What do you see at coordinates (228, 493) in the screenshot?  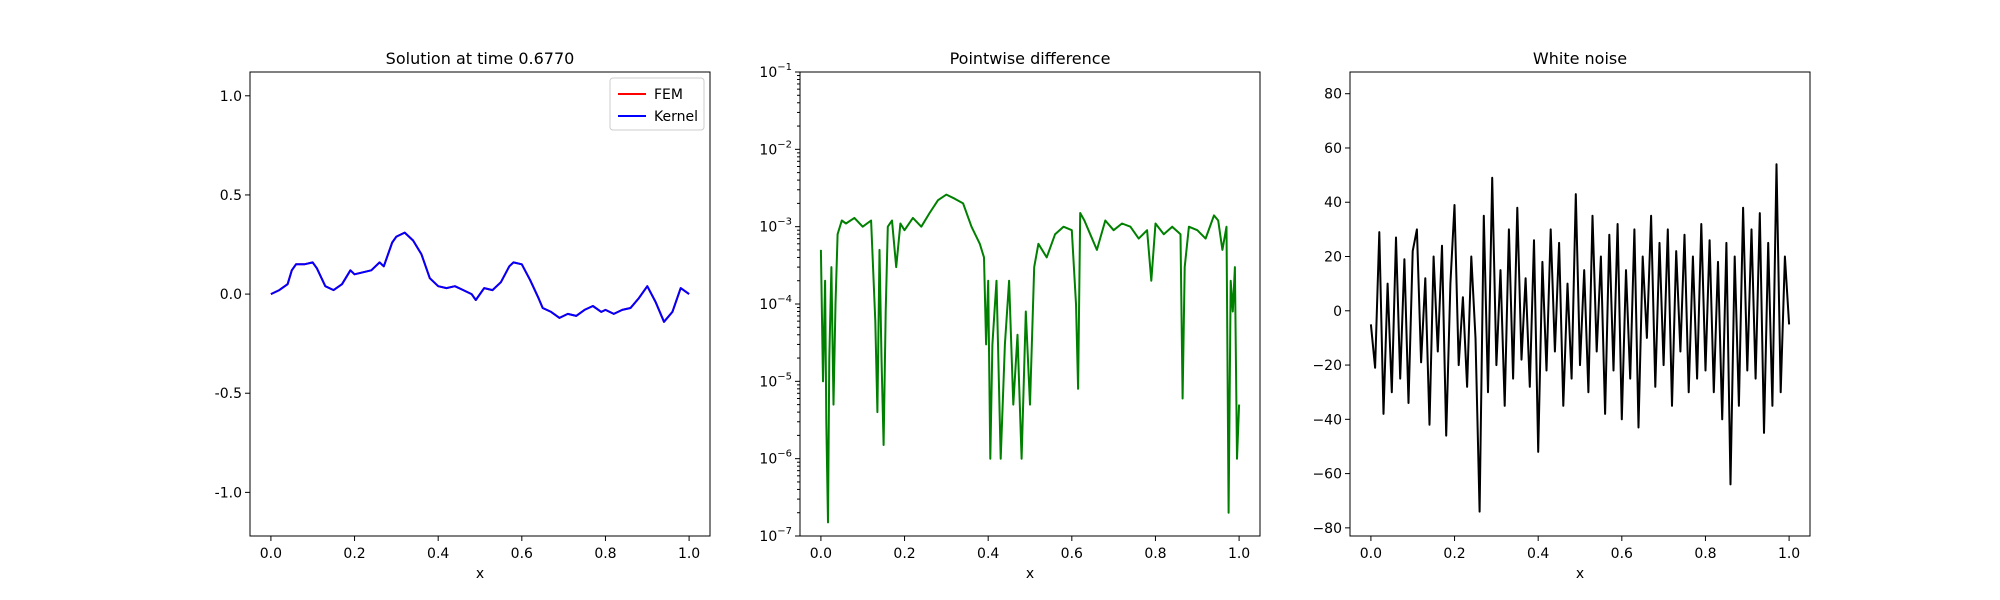 I see `y-tick-label: -1.0` at bounding box center [228, 493].